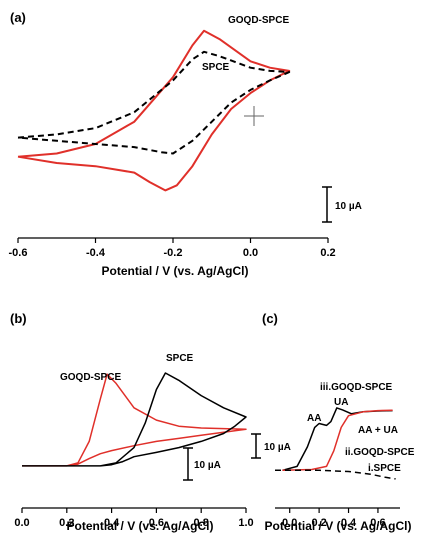 This screenshot has height=550, width=428. Describe the element at coordinates (207, 465) in the screenshot. I see `panel-b-scale-label: 10 µA` at that location.